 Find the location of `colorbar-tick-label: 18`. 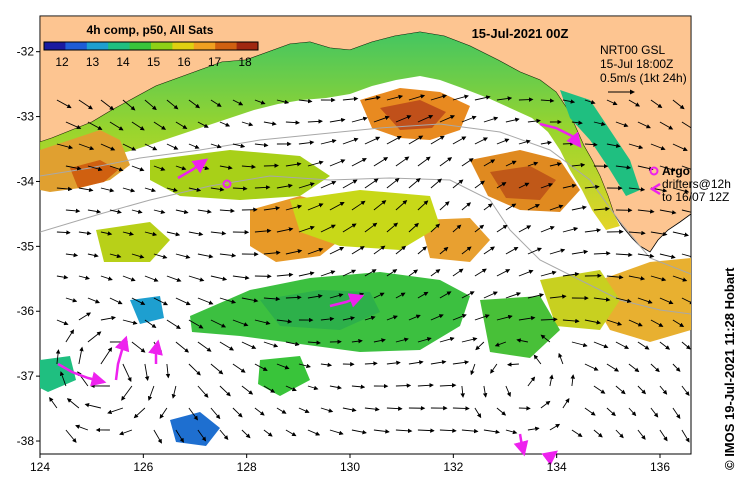

colorbar-tick-label: 18 is located at coordinates (245, 62).